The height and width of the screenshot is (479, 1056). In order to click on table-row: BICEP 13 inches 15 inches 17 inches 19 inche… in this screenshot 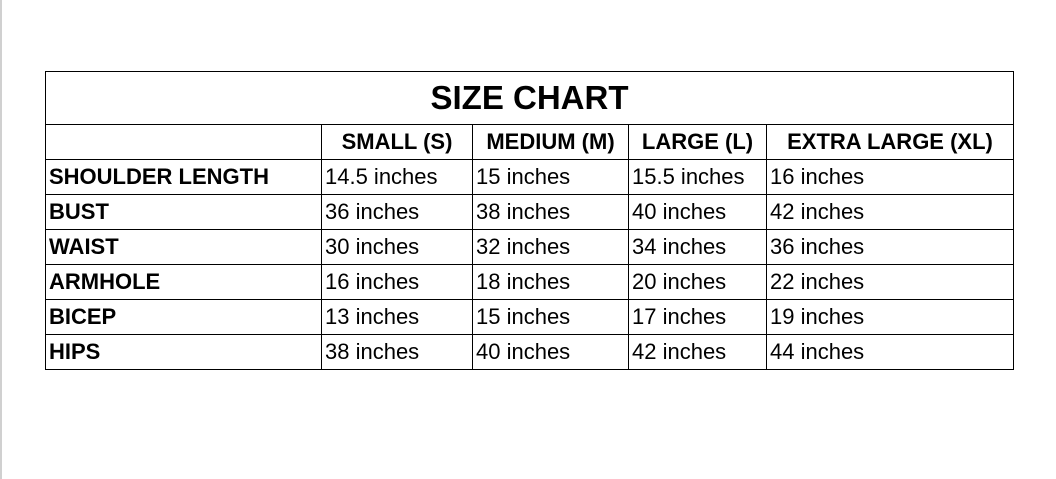, I will do `click(529, 317)`.